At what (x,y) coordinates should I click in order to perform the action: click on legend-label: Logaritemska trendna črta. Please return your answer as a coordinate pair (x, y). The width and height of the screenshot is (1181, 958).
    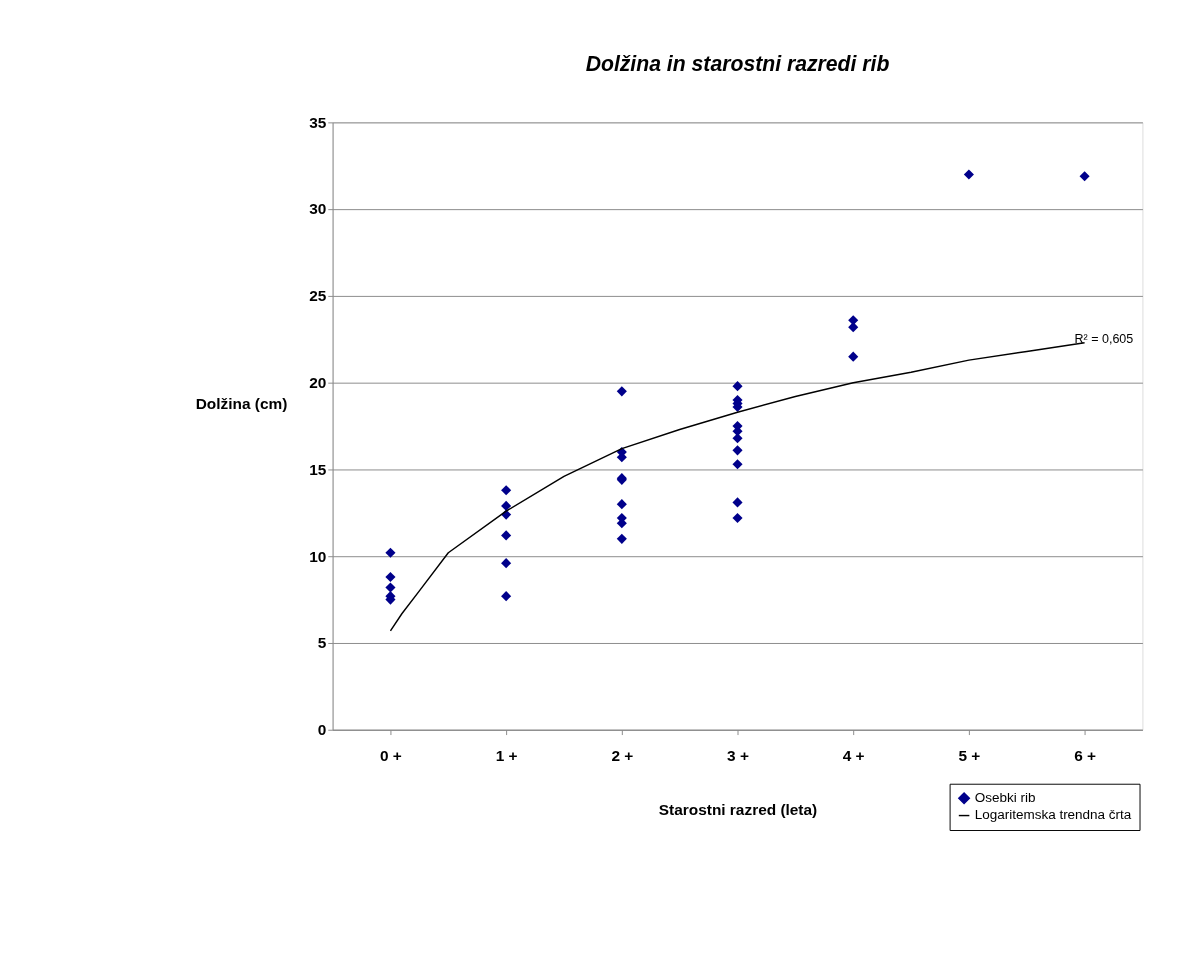
    Looking at the image, I should click on (1053, 815).